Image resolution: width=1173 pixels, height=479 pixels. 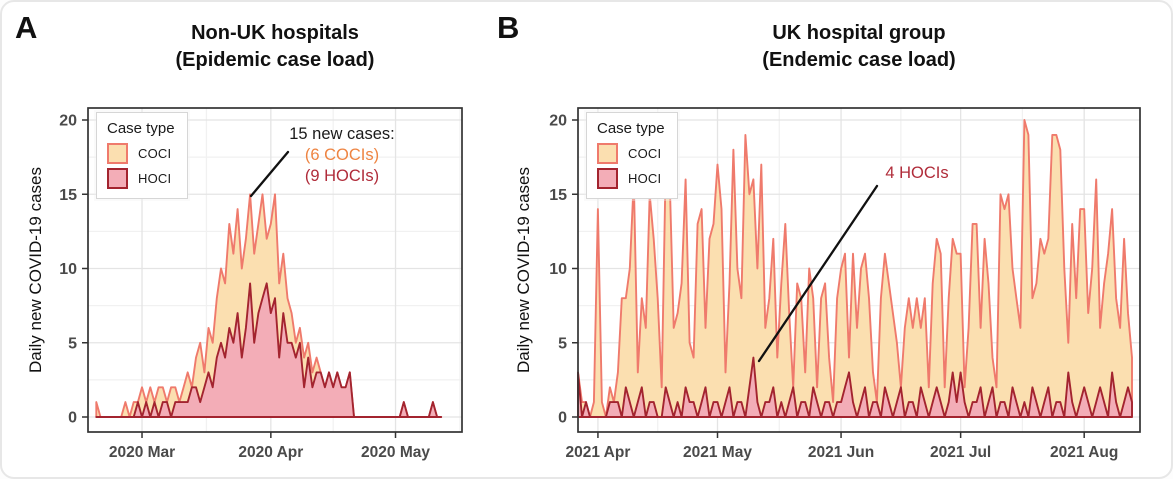 I want to click on panel-a-title-line2: (Epidemic case load), so click(x=275, y=60).